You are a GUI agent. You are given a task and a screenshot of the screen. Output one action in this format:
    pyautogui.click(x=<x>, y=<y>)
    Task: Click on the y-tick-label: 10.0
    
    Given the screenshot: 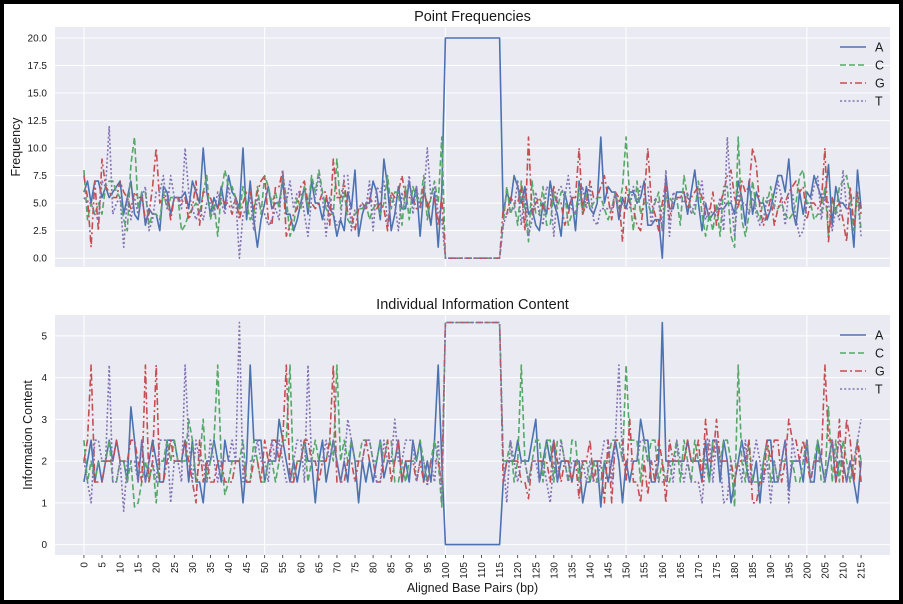 What is the action you would take?
    pyautogui.click(x=38, y=149)
    